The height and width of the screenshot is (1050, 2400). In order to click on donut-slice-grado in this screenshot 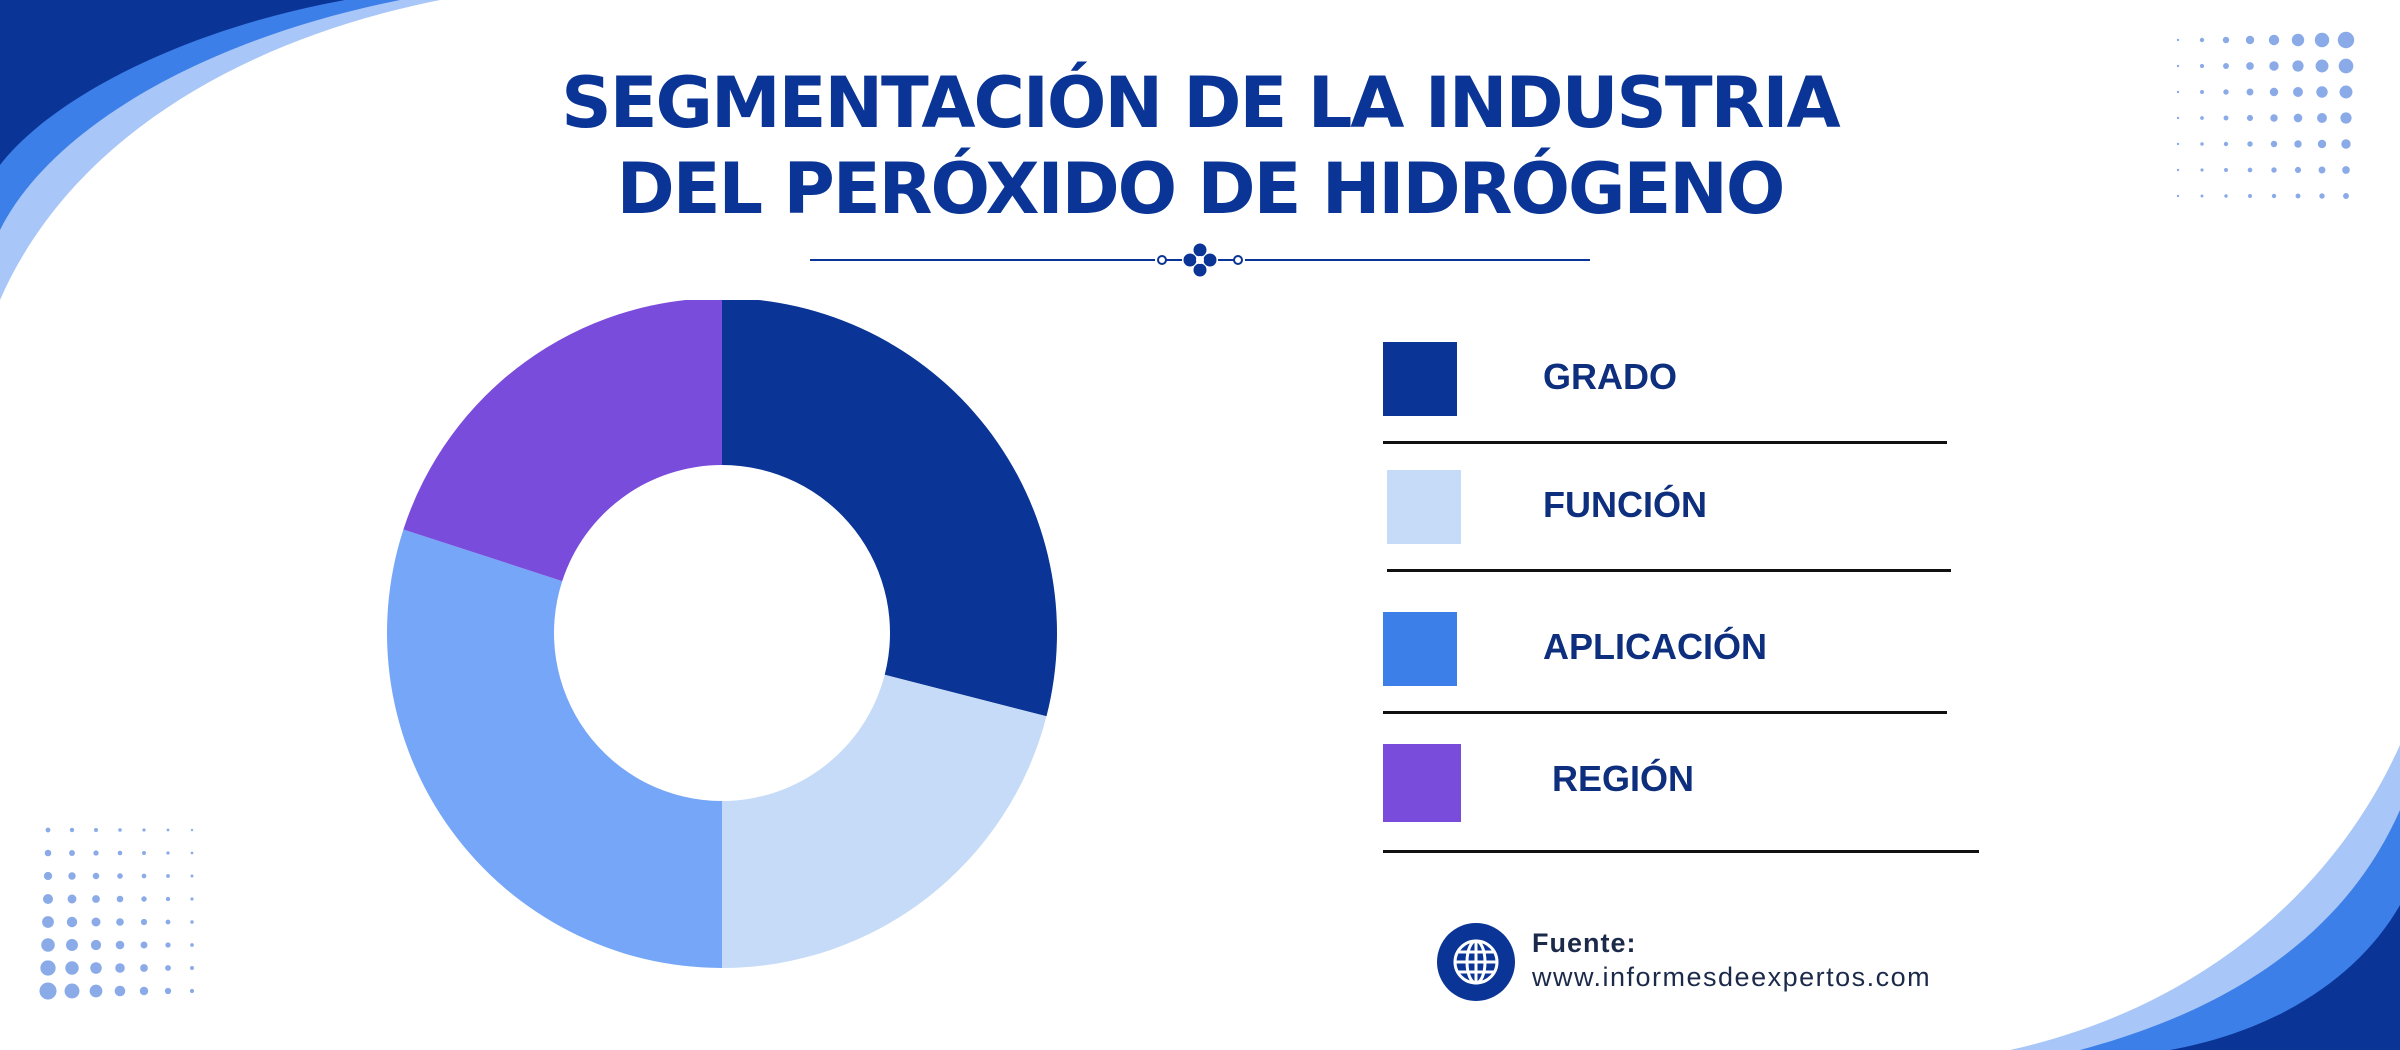, I will do `click(889, 508)`.